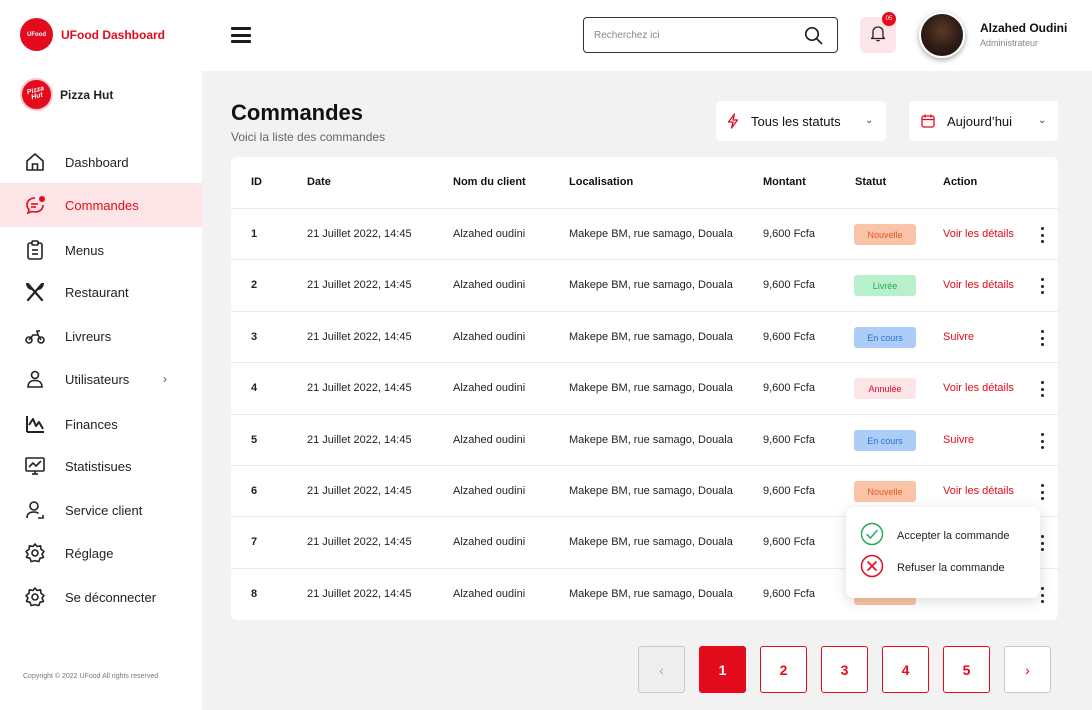 The height and width of the screenshot is (710, 1092). What do you see at coordinates (942, 35) in the screenshot?
I see `avatar` at bounding box center [942, 35].